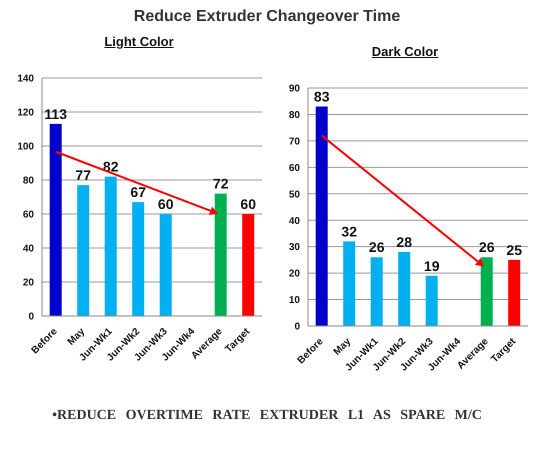 Image resolution: width=534 pixels, height=449 pixels. I want to click on data-label: 83, so click(322, 96).